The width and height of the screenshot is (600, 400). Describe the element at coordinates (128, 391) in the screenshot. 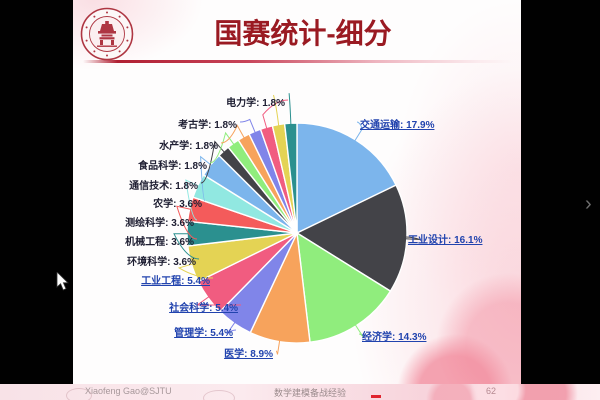

I see `footer-author: Xiaofeng Gao@SJTU` at that location.